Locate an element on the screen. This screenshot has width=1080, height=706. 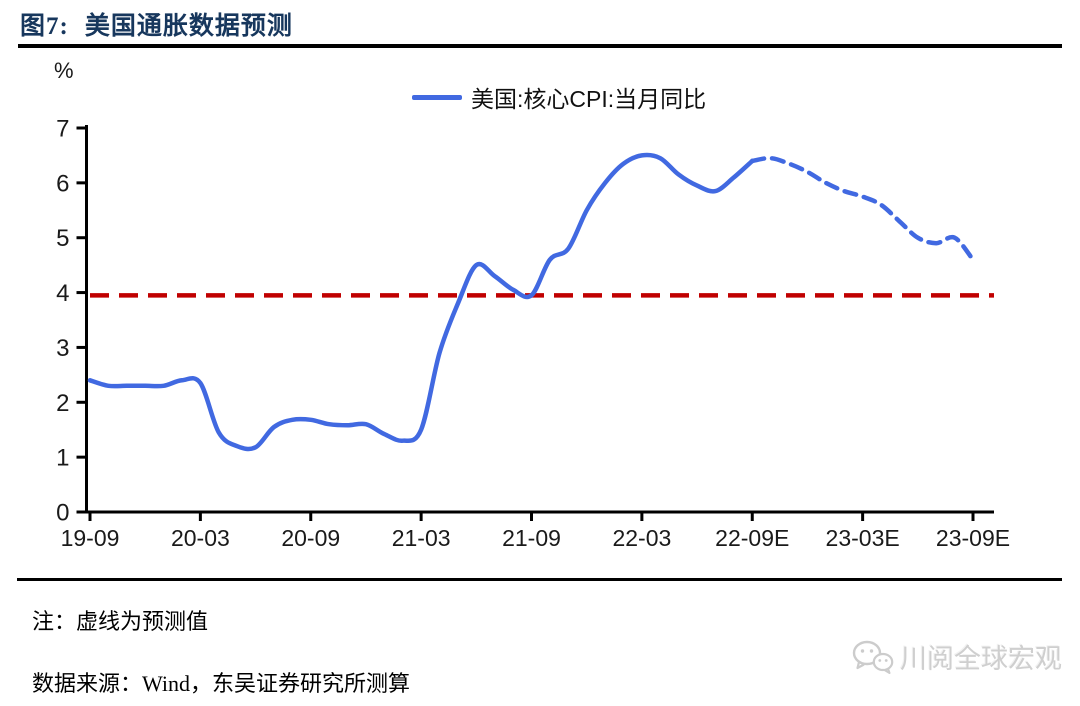
y-tick-label: 6 is located at coordinates (62, 183).